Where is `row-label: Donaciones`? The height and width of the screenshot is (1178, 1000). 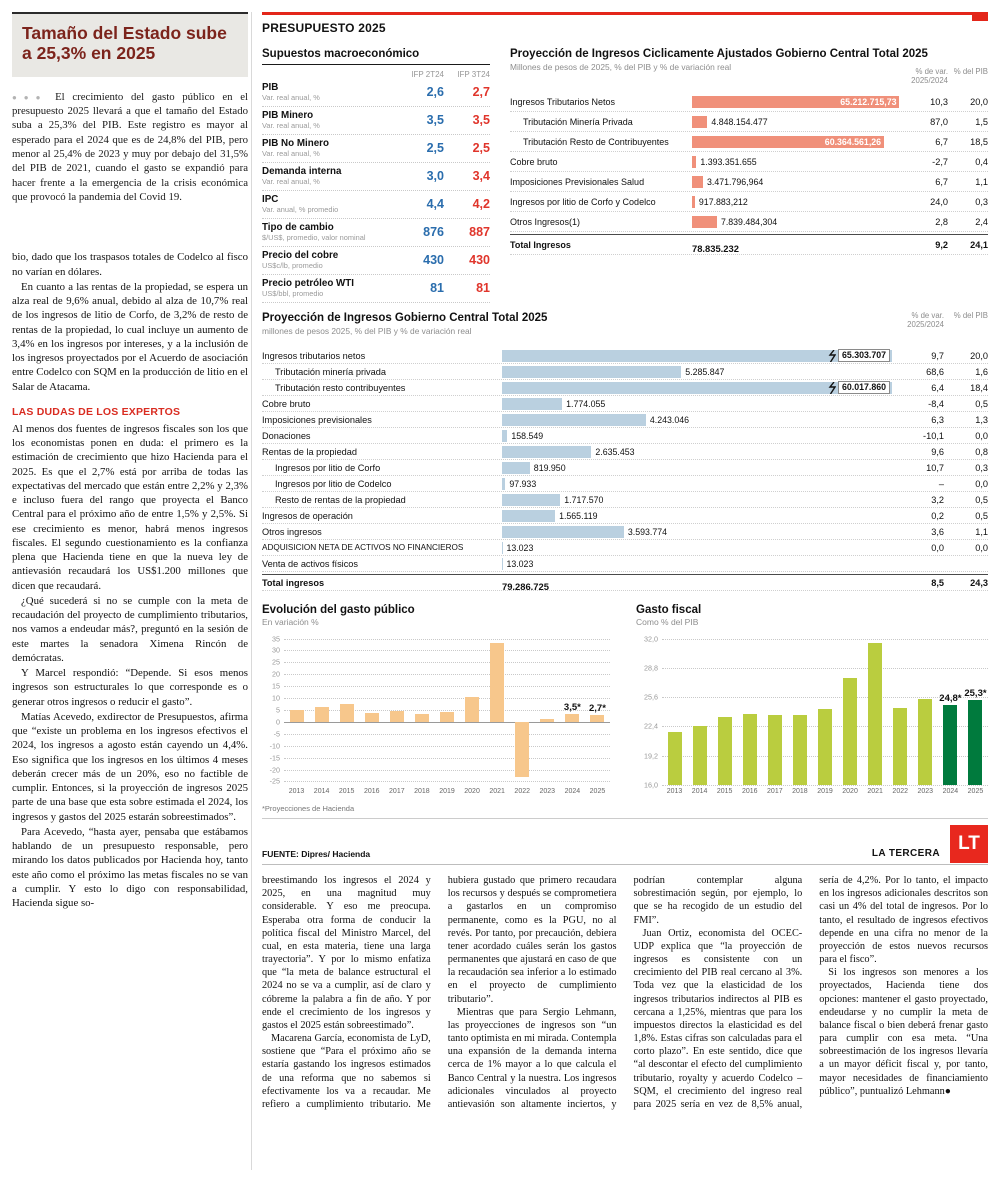 row-label: Donaciones is located at coordinates (286, 435).